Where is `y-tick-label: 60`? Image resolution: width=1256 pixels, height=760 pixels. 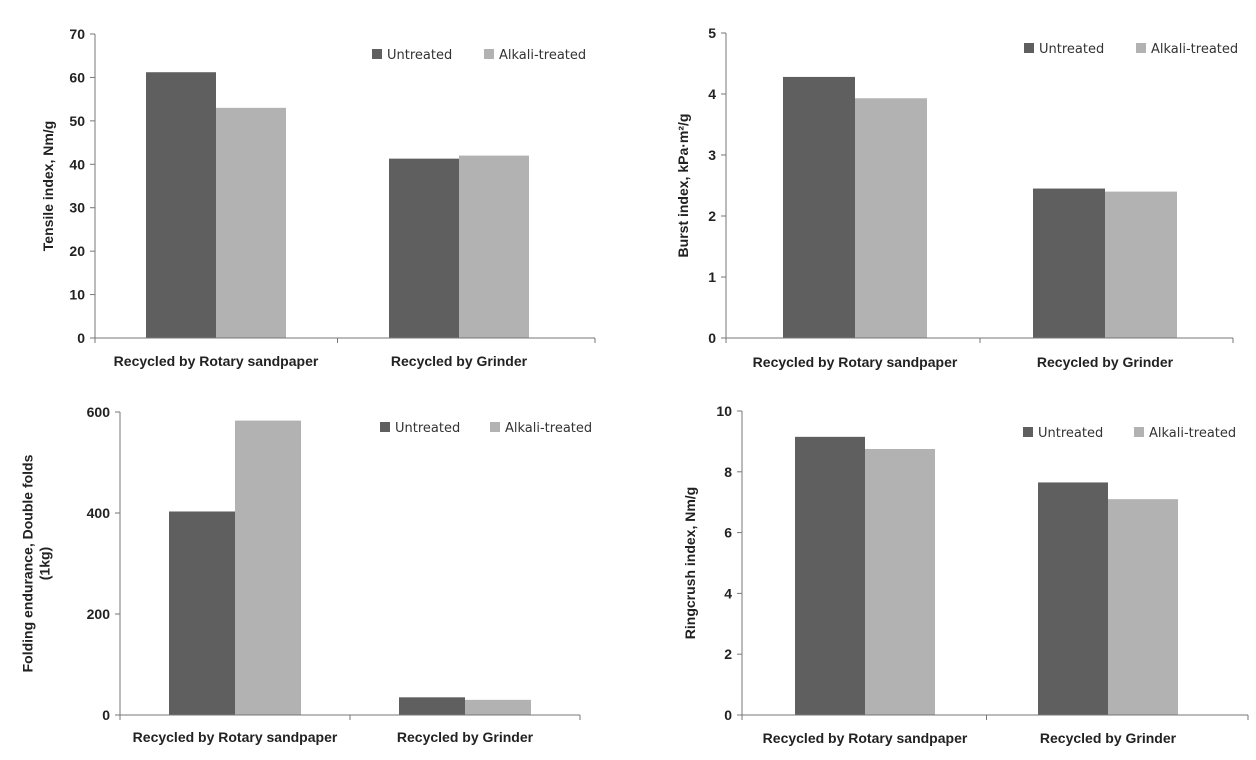 y-tick-label: 60 is located at coordinates (77, 77).